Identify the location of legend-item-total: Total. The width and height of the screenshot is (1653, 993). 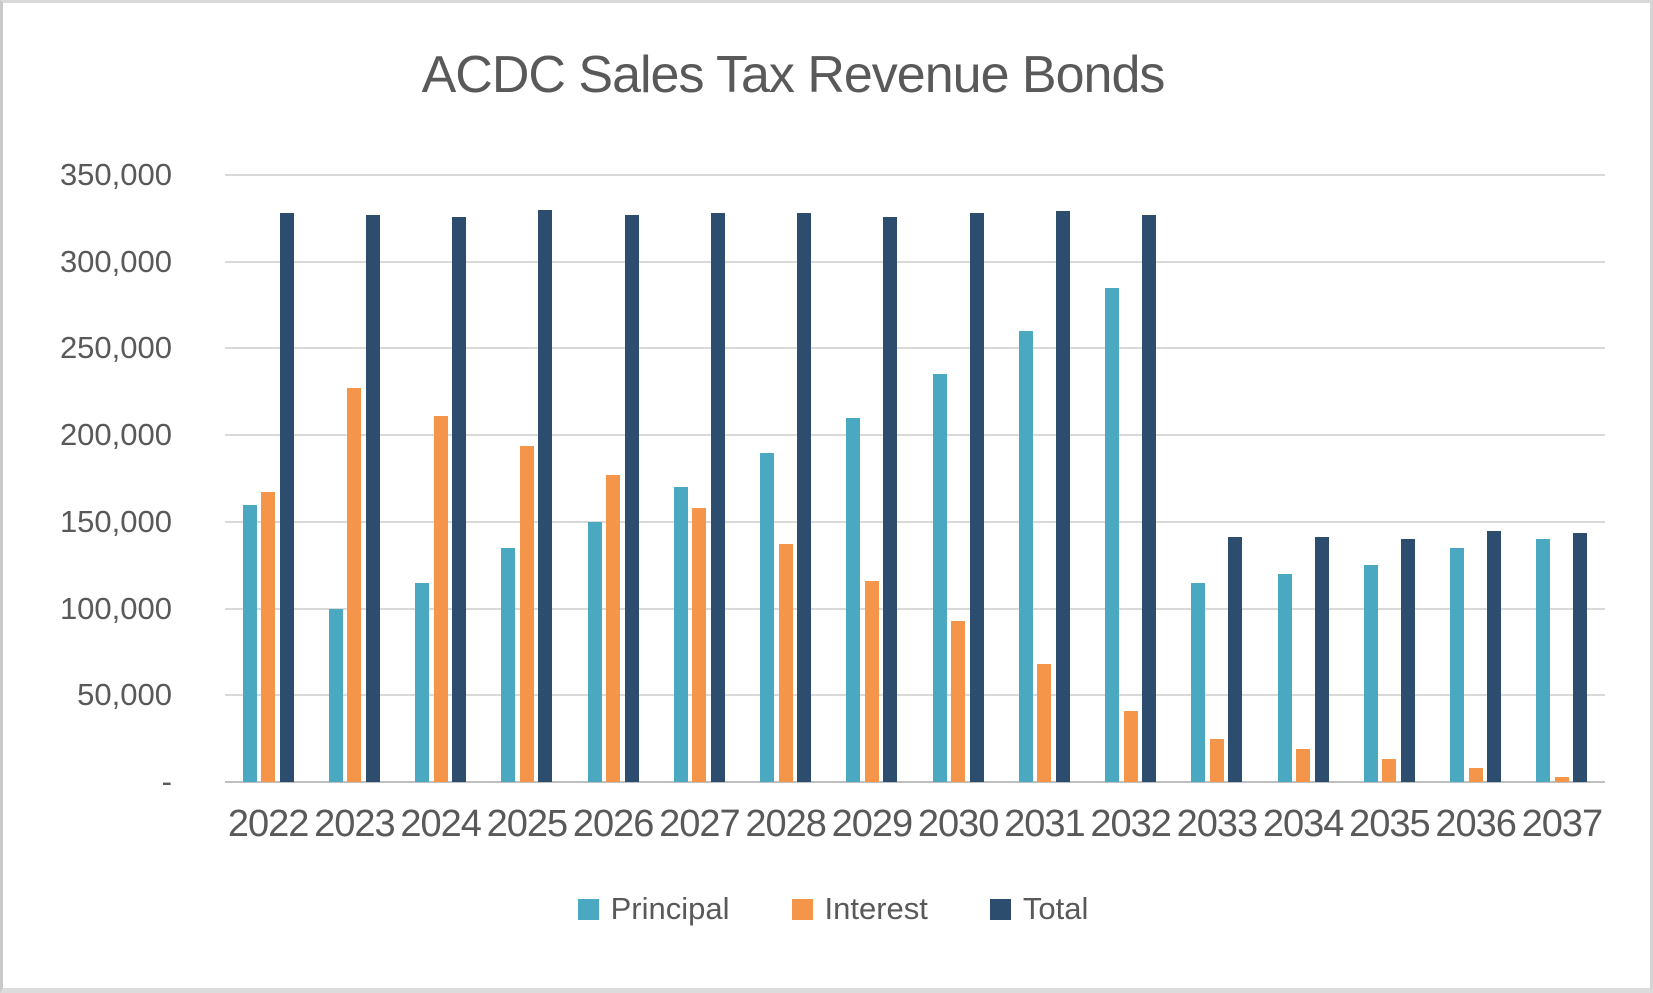
(1039, 909).